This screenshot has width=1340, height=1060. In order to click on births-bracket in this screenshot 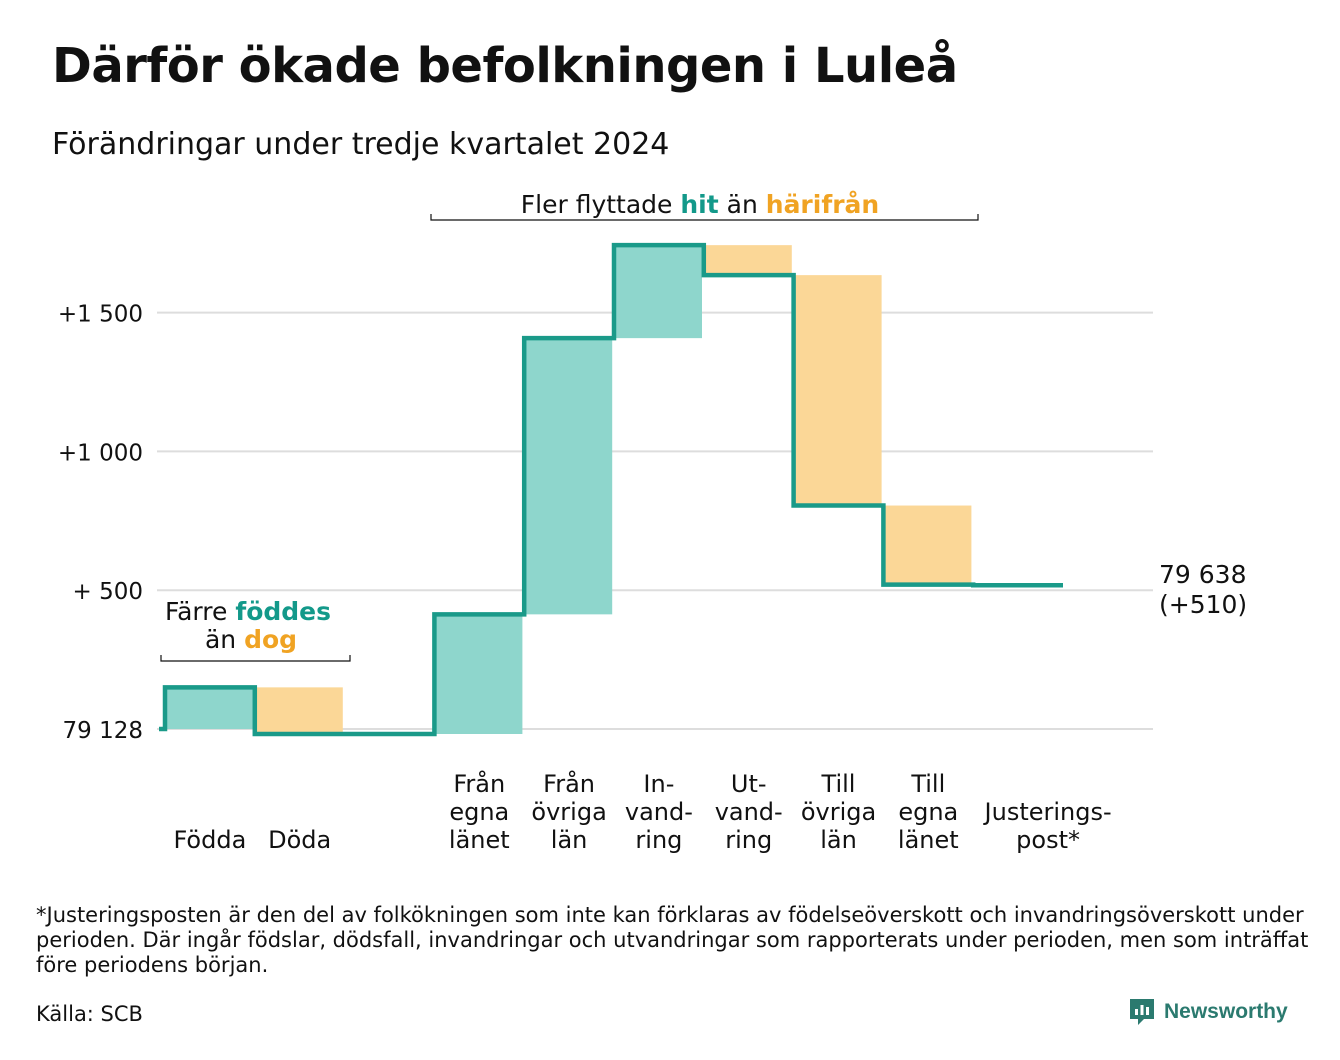, I will do `click(255, 658)`.